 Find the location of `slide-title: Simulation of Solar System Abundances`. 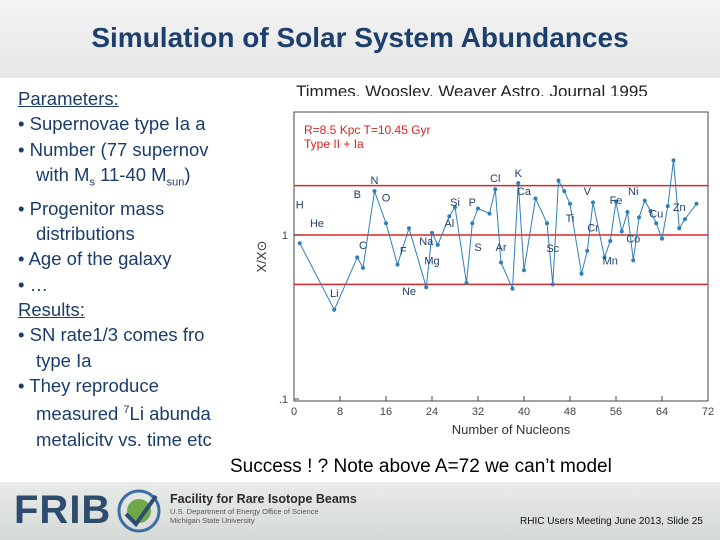

slide-title: Simulation of Solar System Abundances is located at coordinates (360, 37).